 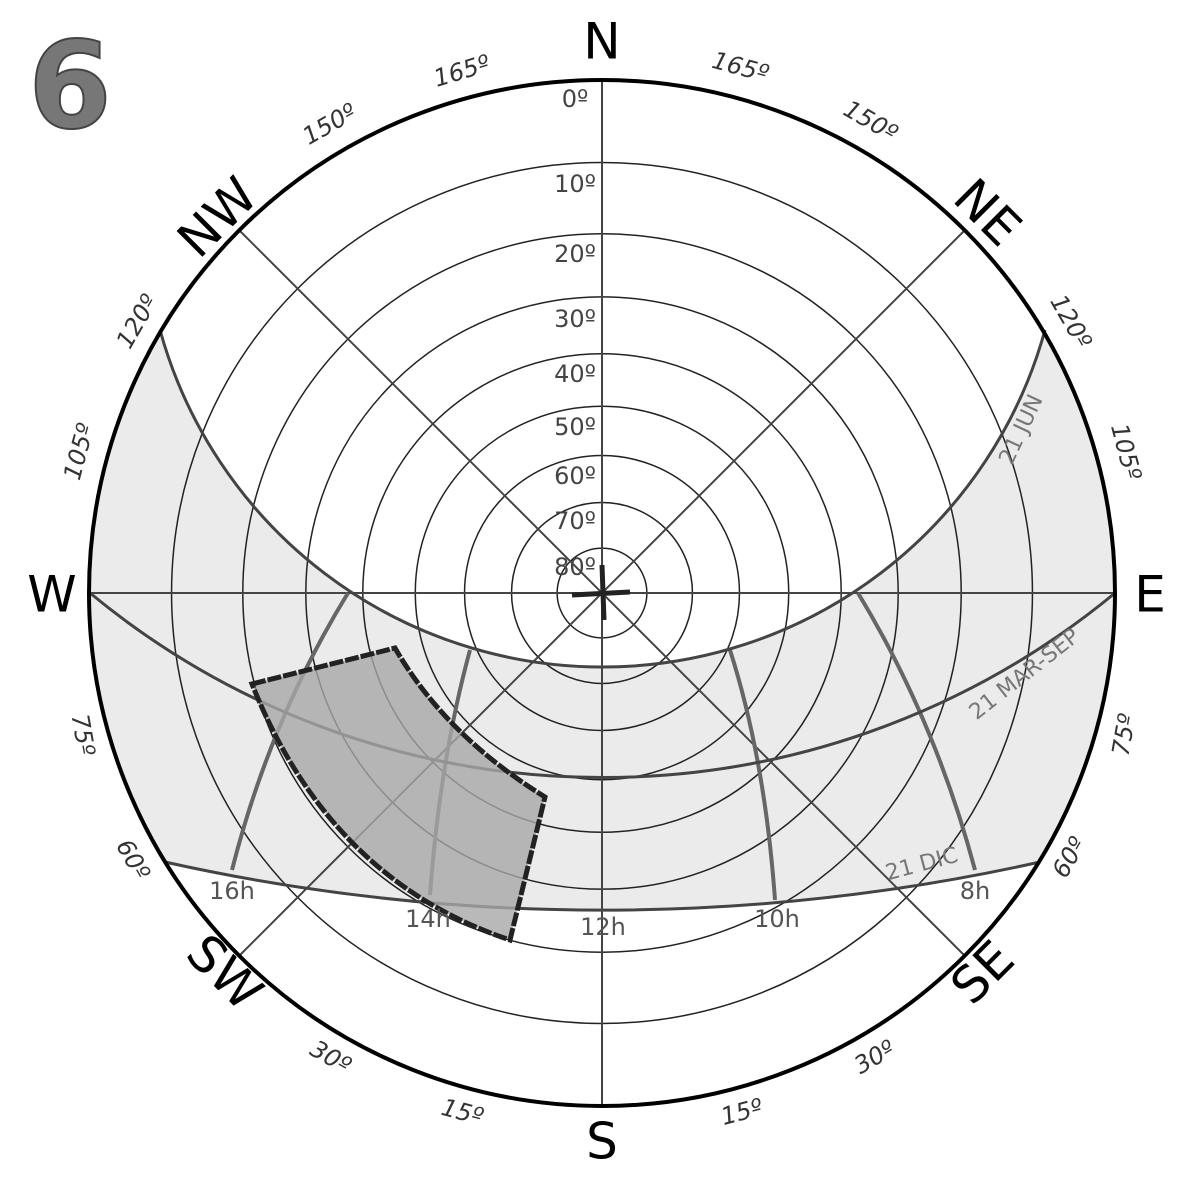 What do you see at coordinates (975, 891) in the screenshot?
I see `hour-label: 8h` at bounding box center [975, 891].